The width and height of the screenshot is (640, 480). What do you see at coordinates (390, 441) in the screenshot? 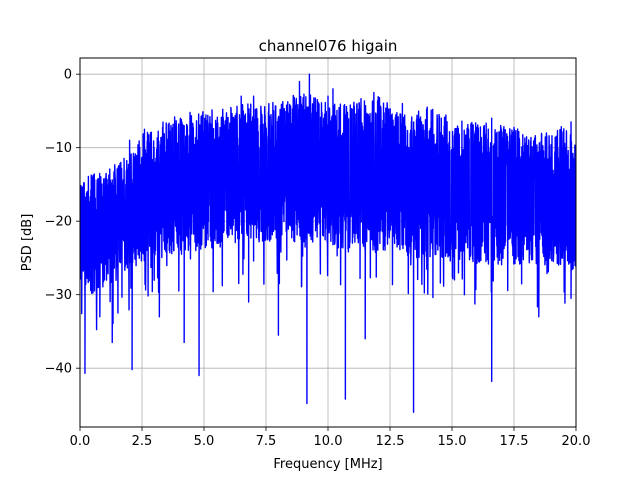
I see `x-tick-label: 12.5` at bounding box center [390, 441].